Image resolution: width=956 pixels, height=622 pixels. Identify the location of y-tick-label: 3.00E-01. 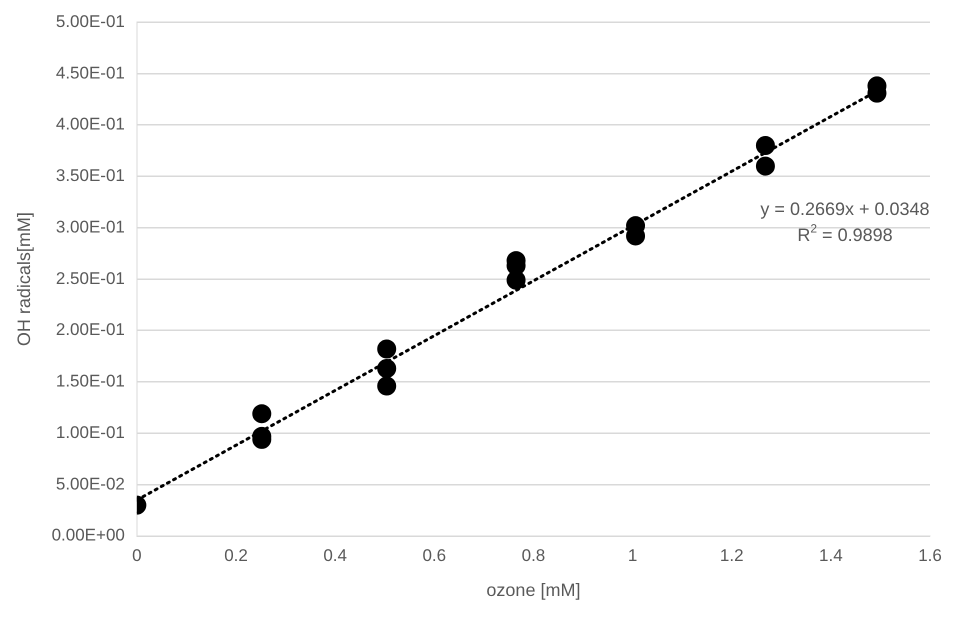
(90, 226).